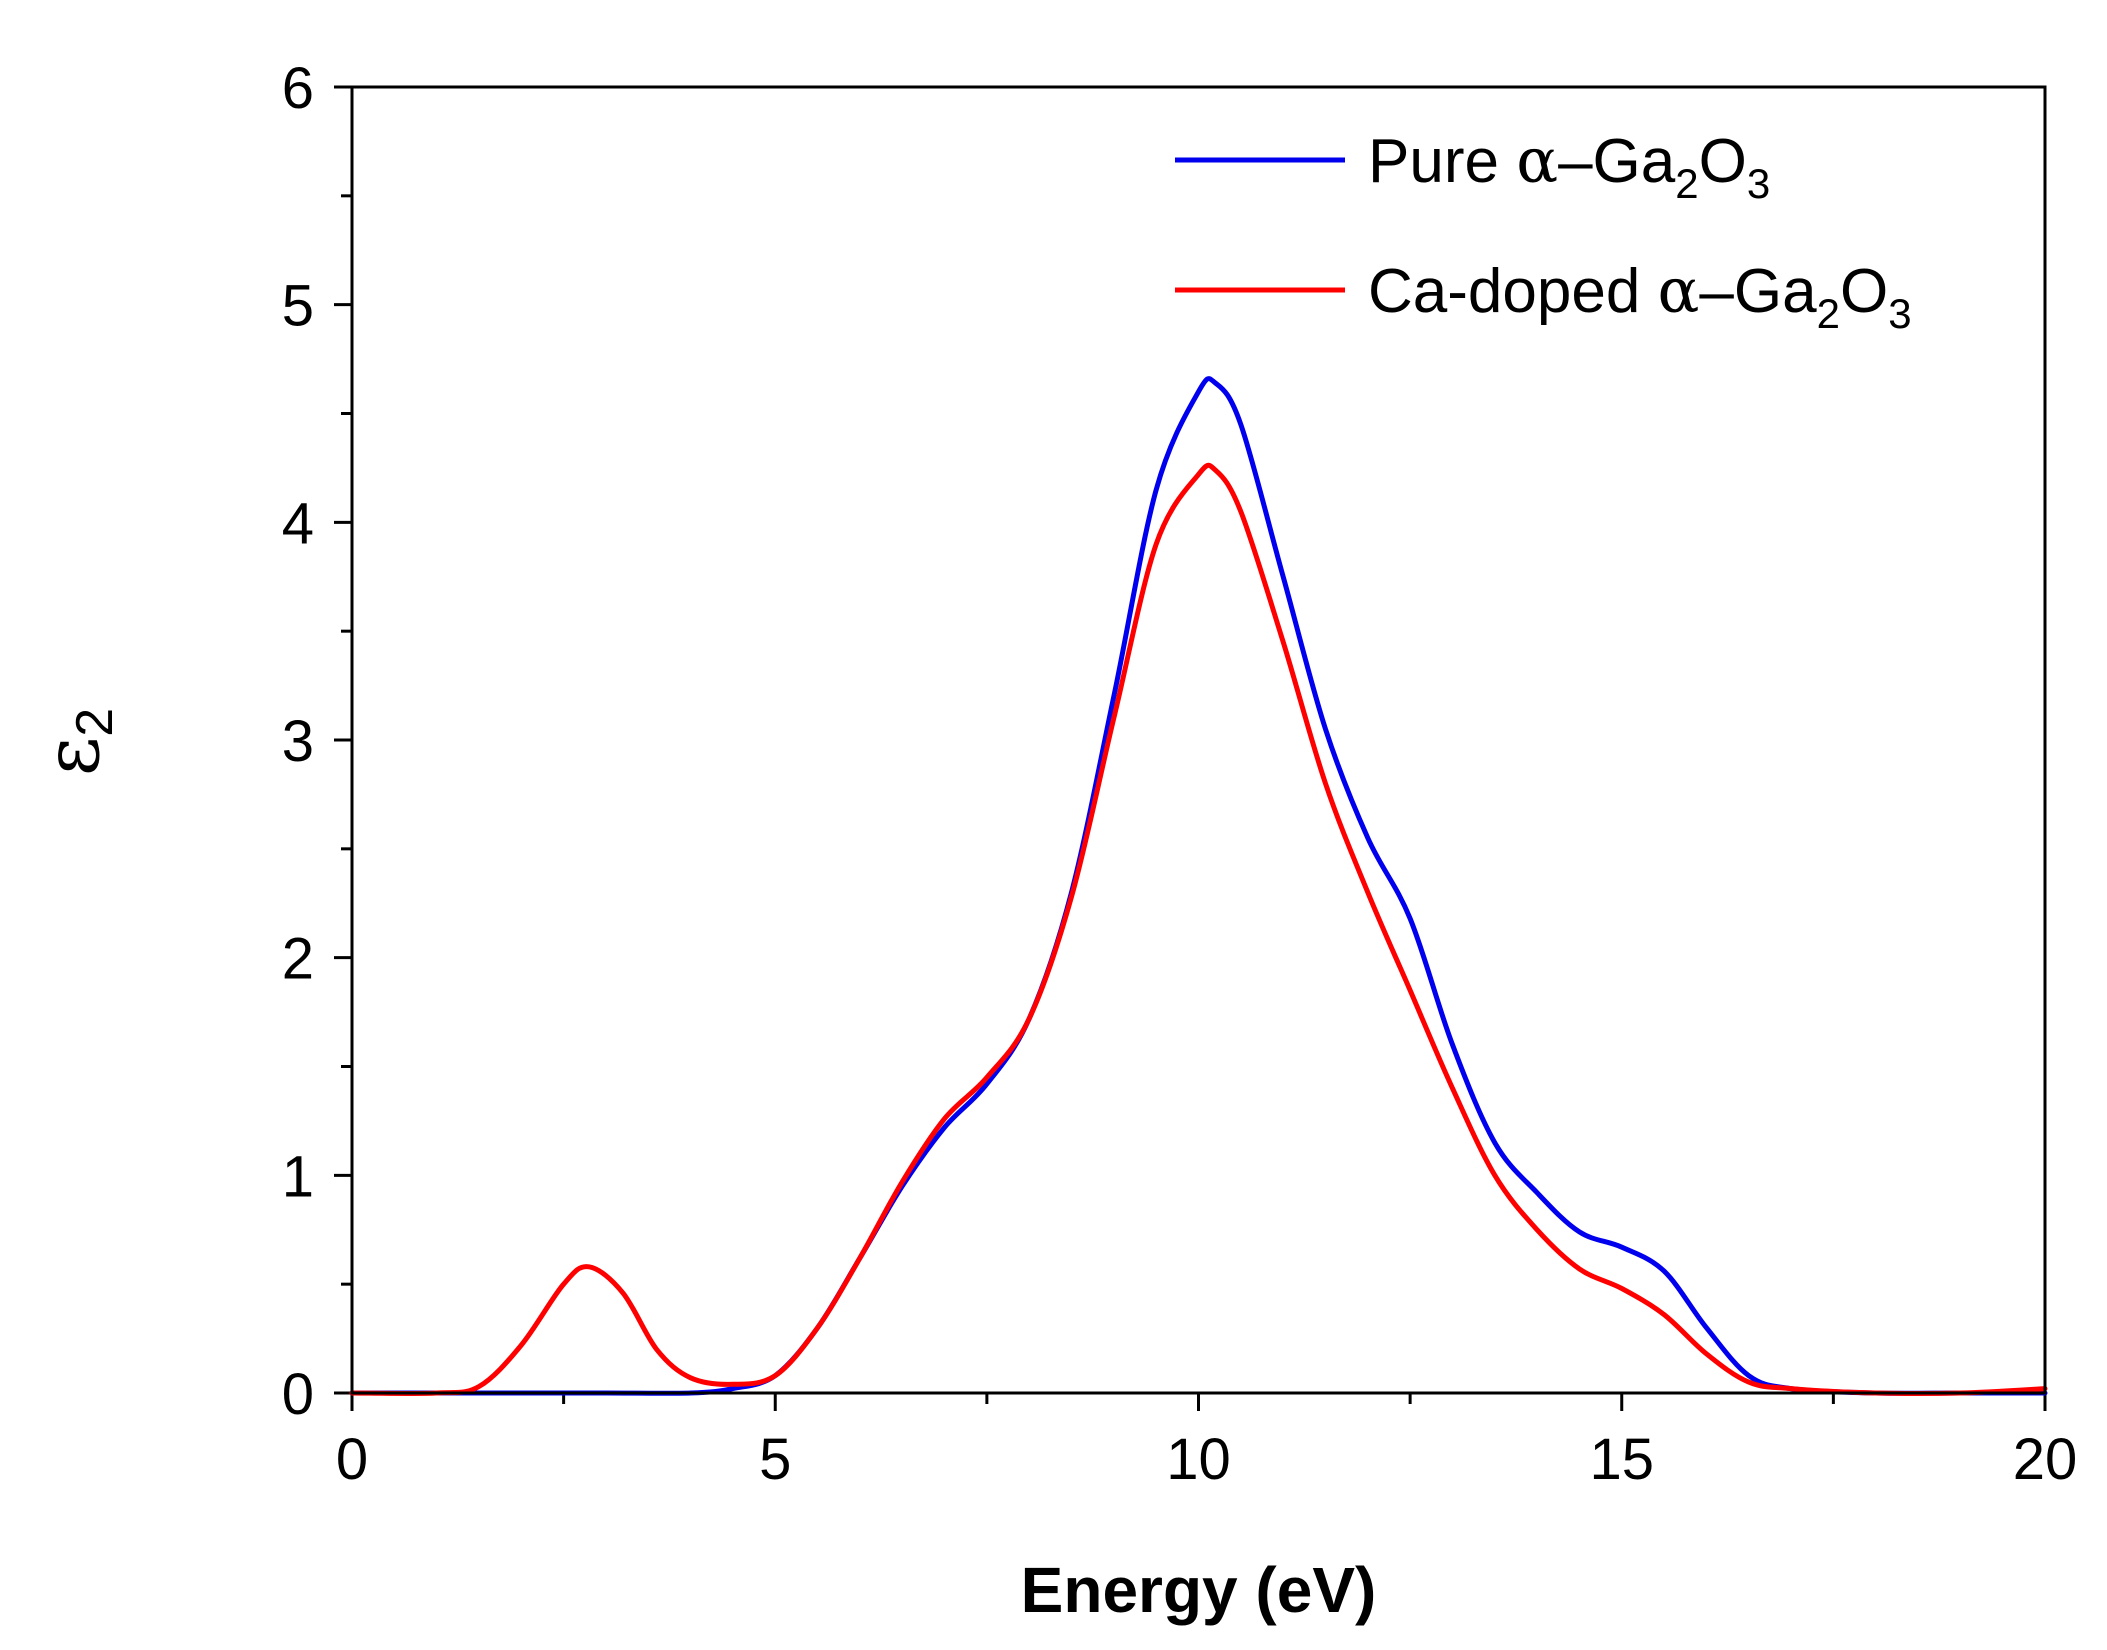 The height and width of the screenshot is (1650, 2107). I want to click on x-tick-label: 10, so click(1198, 1459).